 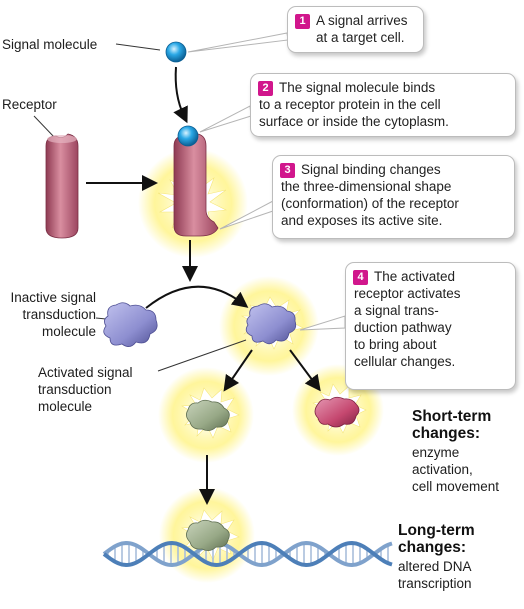 What do you see at coordinates (53, 314) in the screenshot?
I see `label-inactive-transducer: Inactive signal transduction molecule` at bounding box center [53, 314].